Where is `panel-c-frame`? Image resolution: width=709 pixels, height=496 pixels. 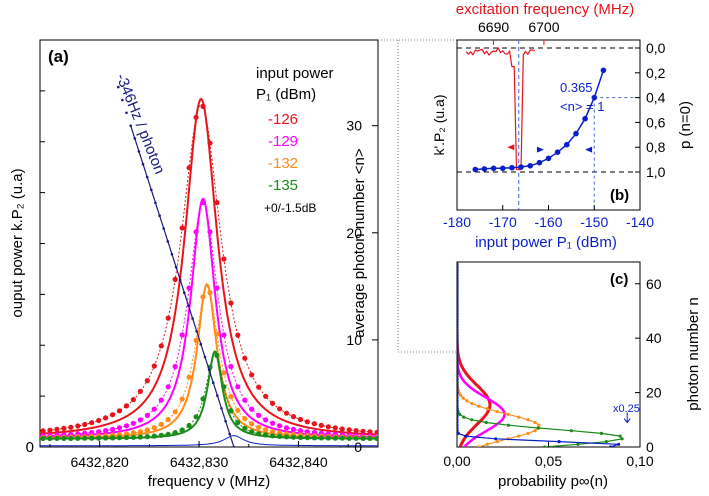
panel-c-frame is located at coordinates (548, 354).